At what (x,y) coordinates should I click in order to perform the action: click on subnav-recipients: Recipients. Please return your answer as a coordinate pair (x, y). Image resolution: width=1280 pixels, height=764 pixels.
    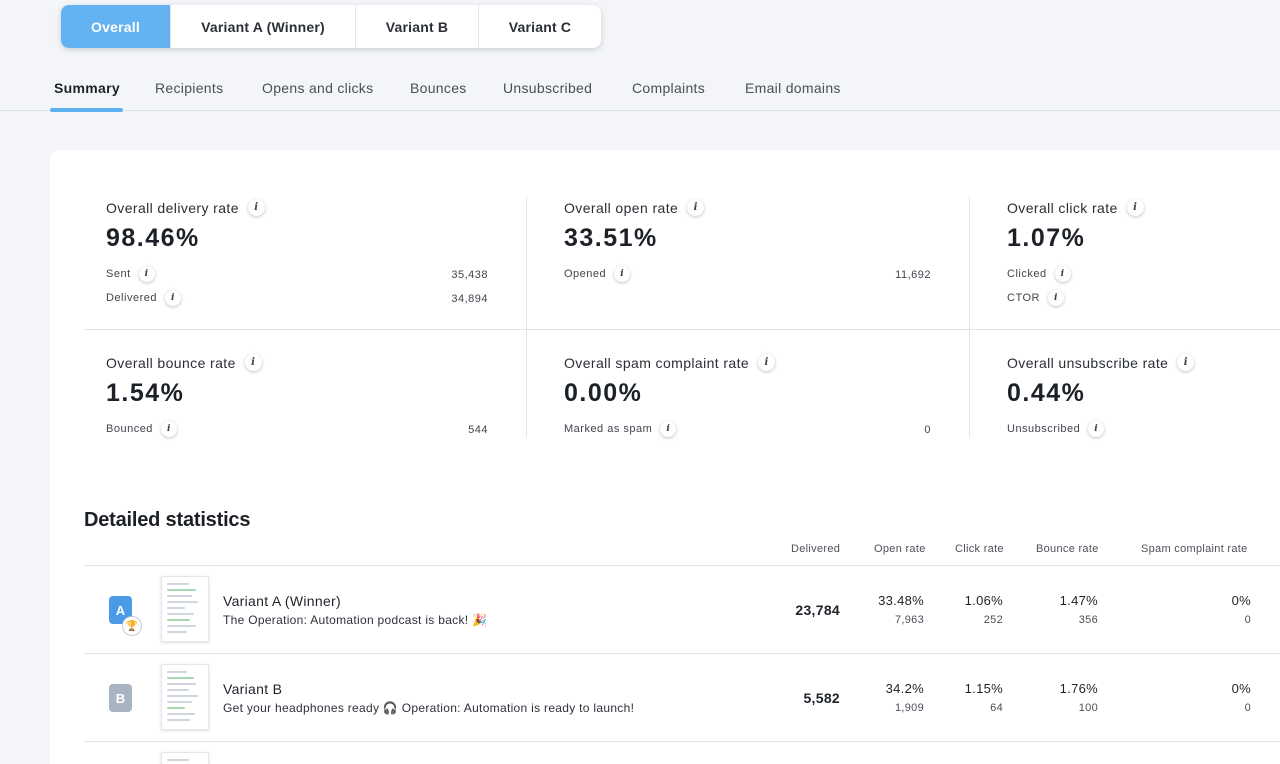
    Looking at the image, I should click on (189, 88).